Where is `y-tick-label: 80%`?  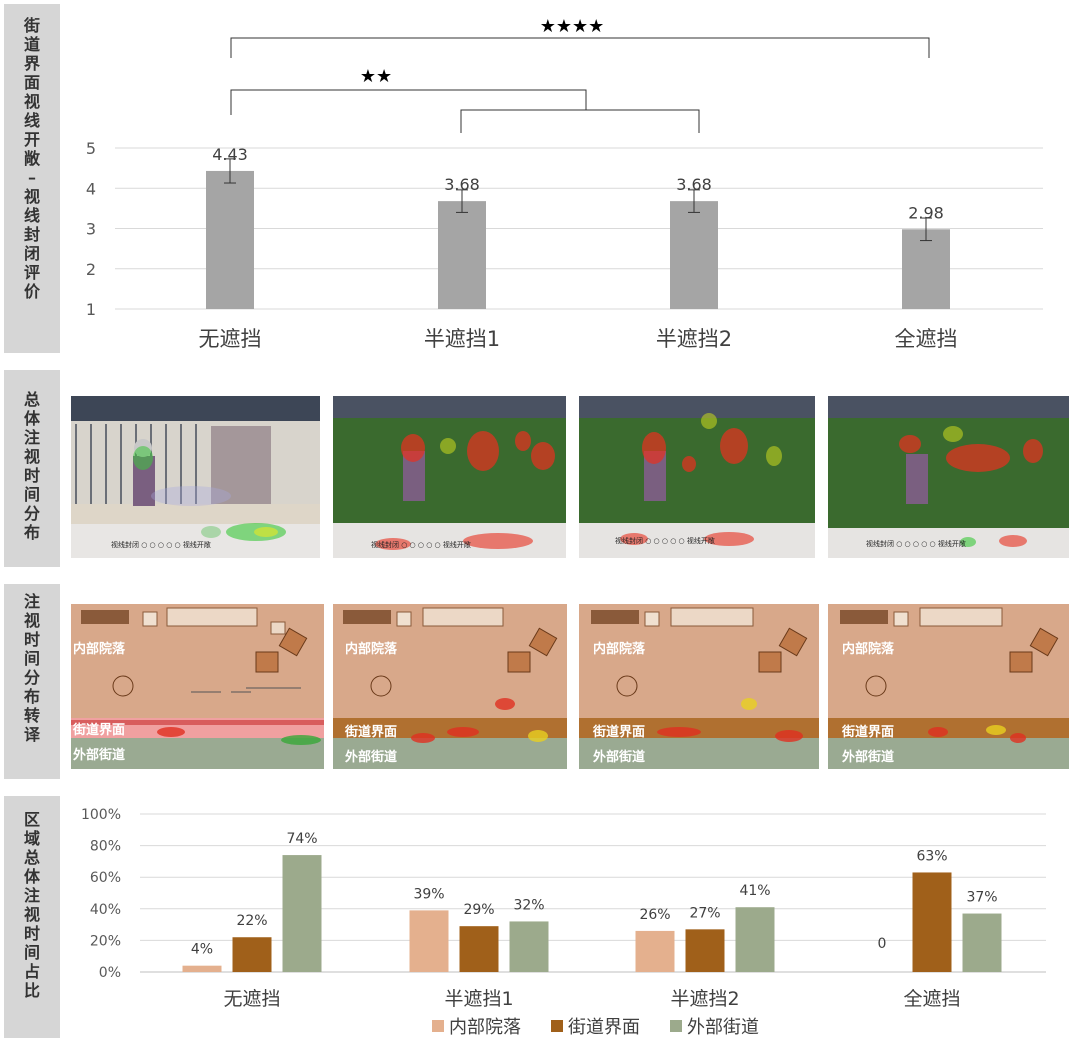
y-tick-label: 80% is located at coordinates (105, 847).